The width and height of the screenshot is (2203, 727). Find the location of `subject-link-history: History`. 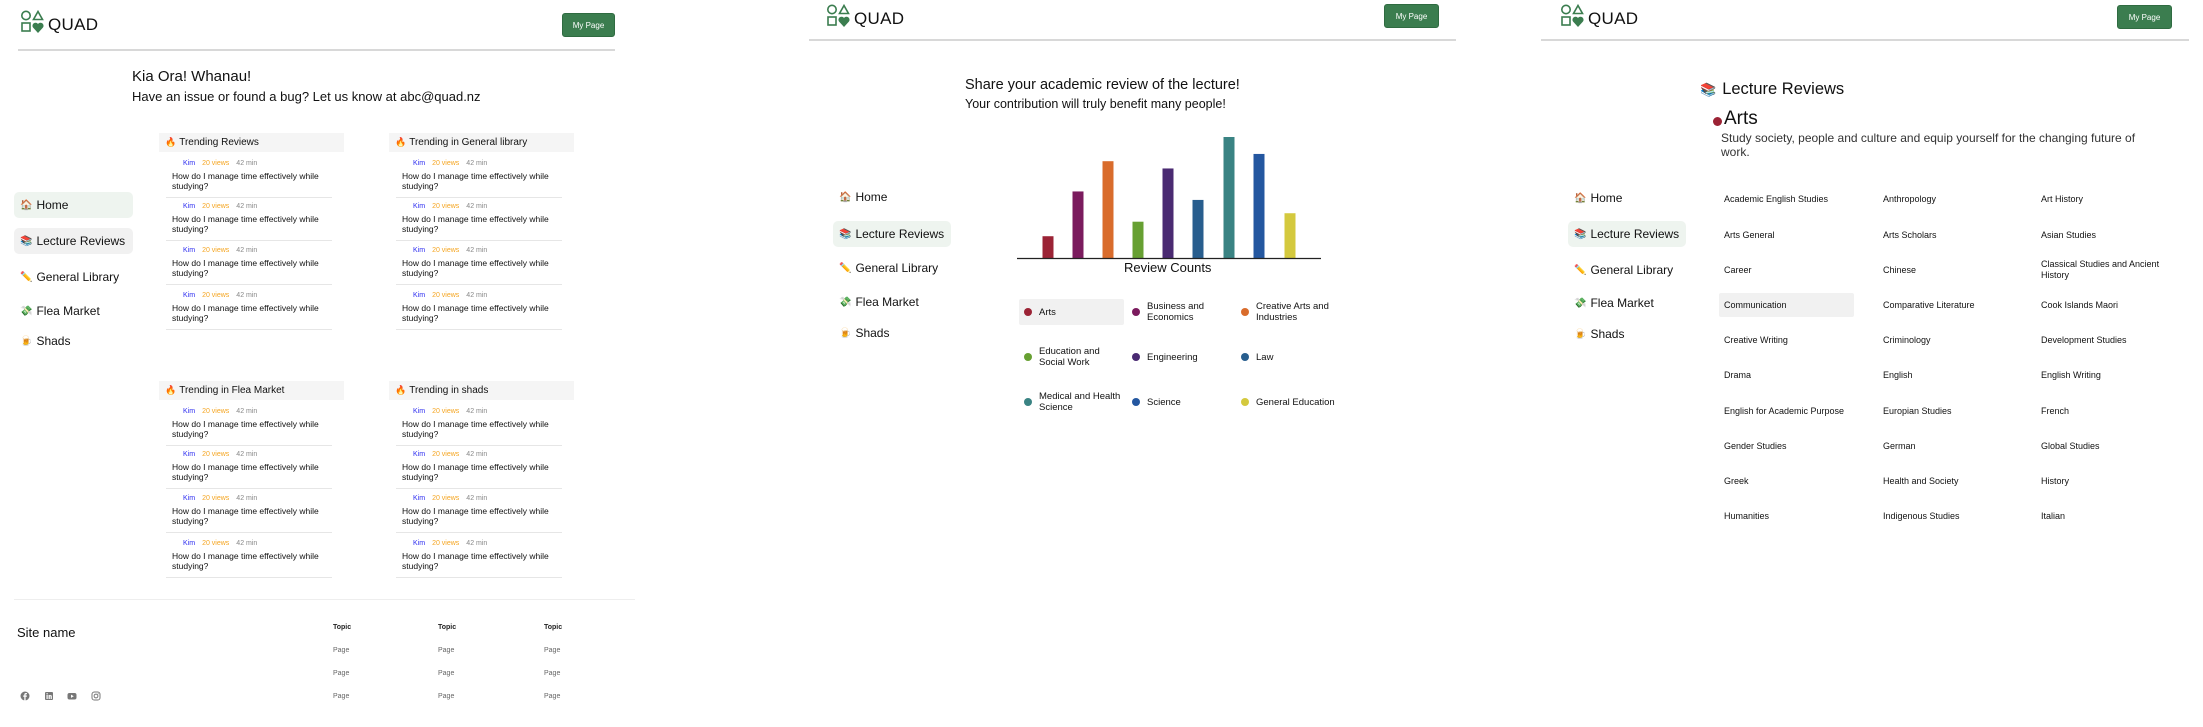

subject-link-history: History is located at coordinates (2055, 480).